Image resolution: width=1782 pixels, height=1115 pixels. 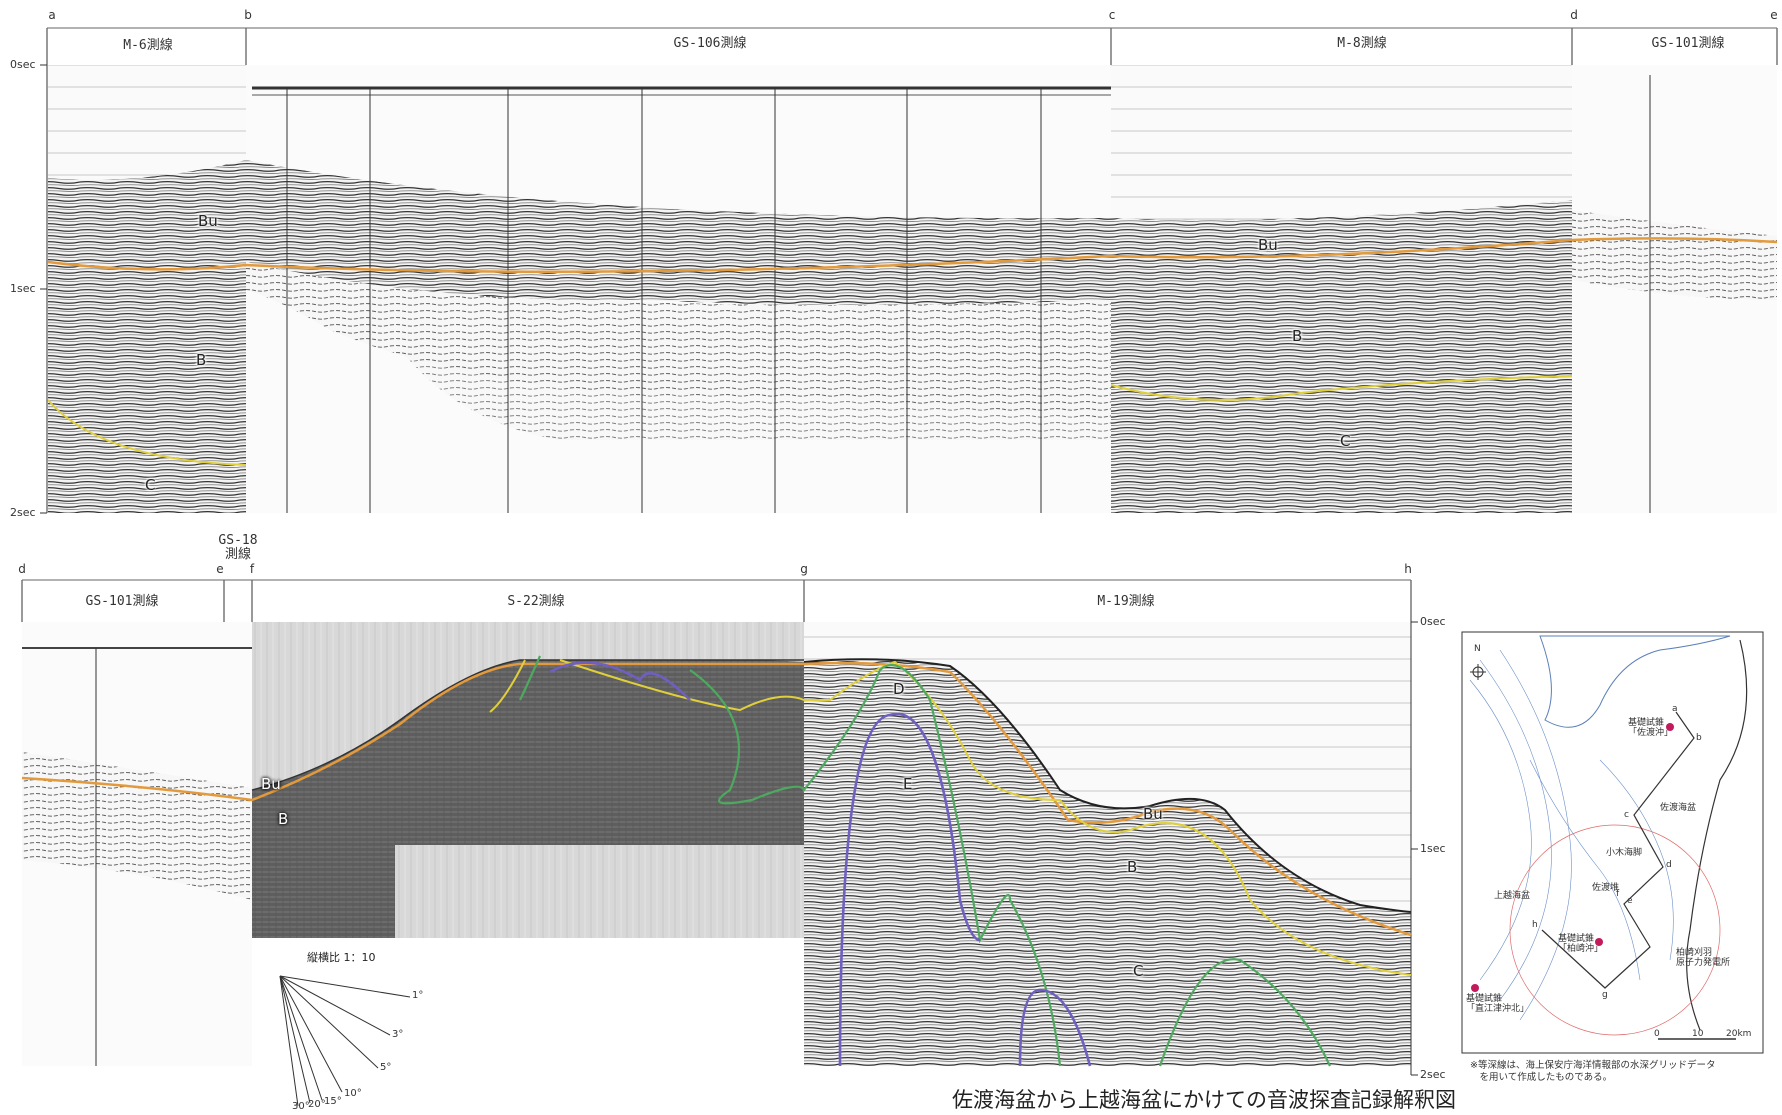 I want to click on angle-3deg: 3°, so click(x=398, y=1034).